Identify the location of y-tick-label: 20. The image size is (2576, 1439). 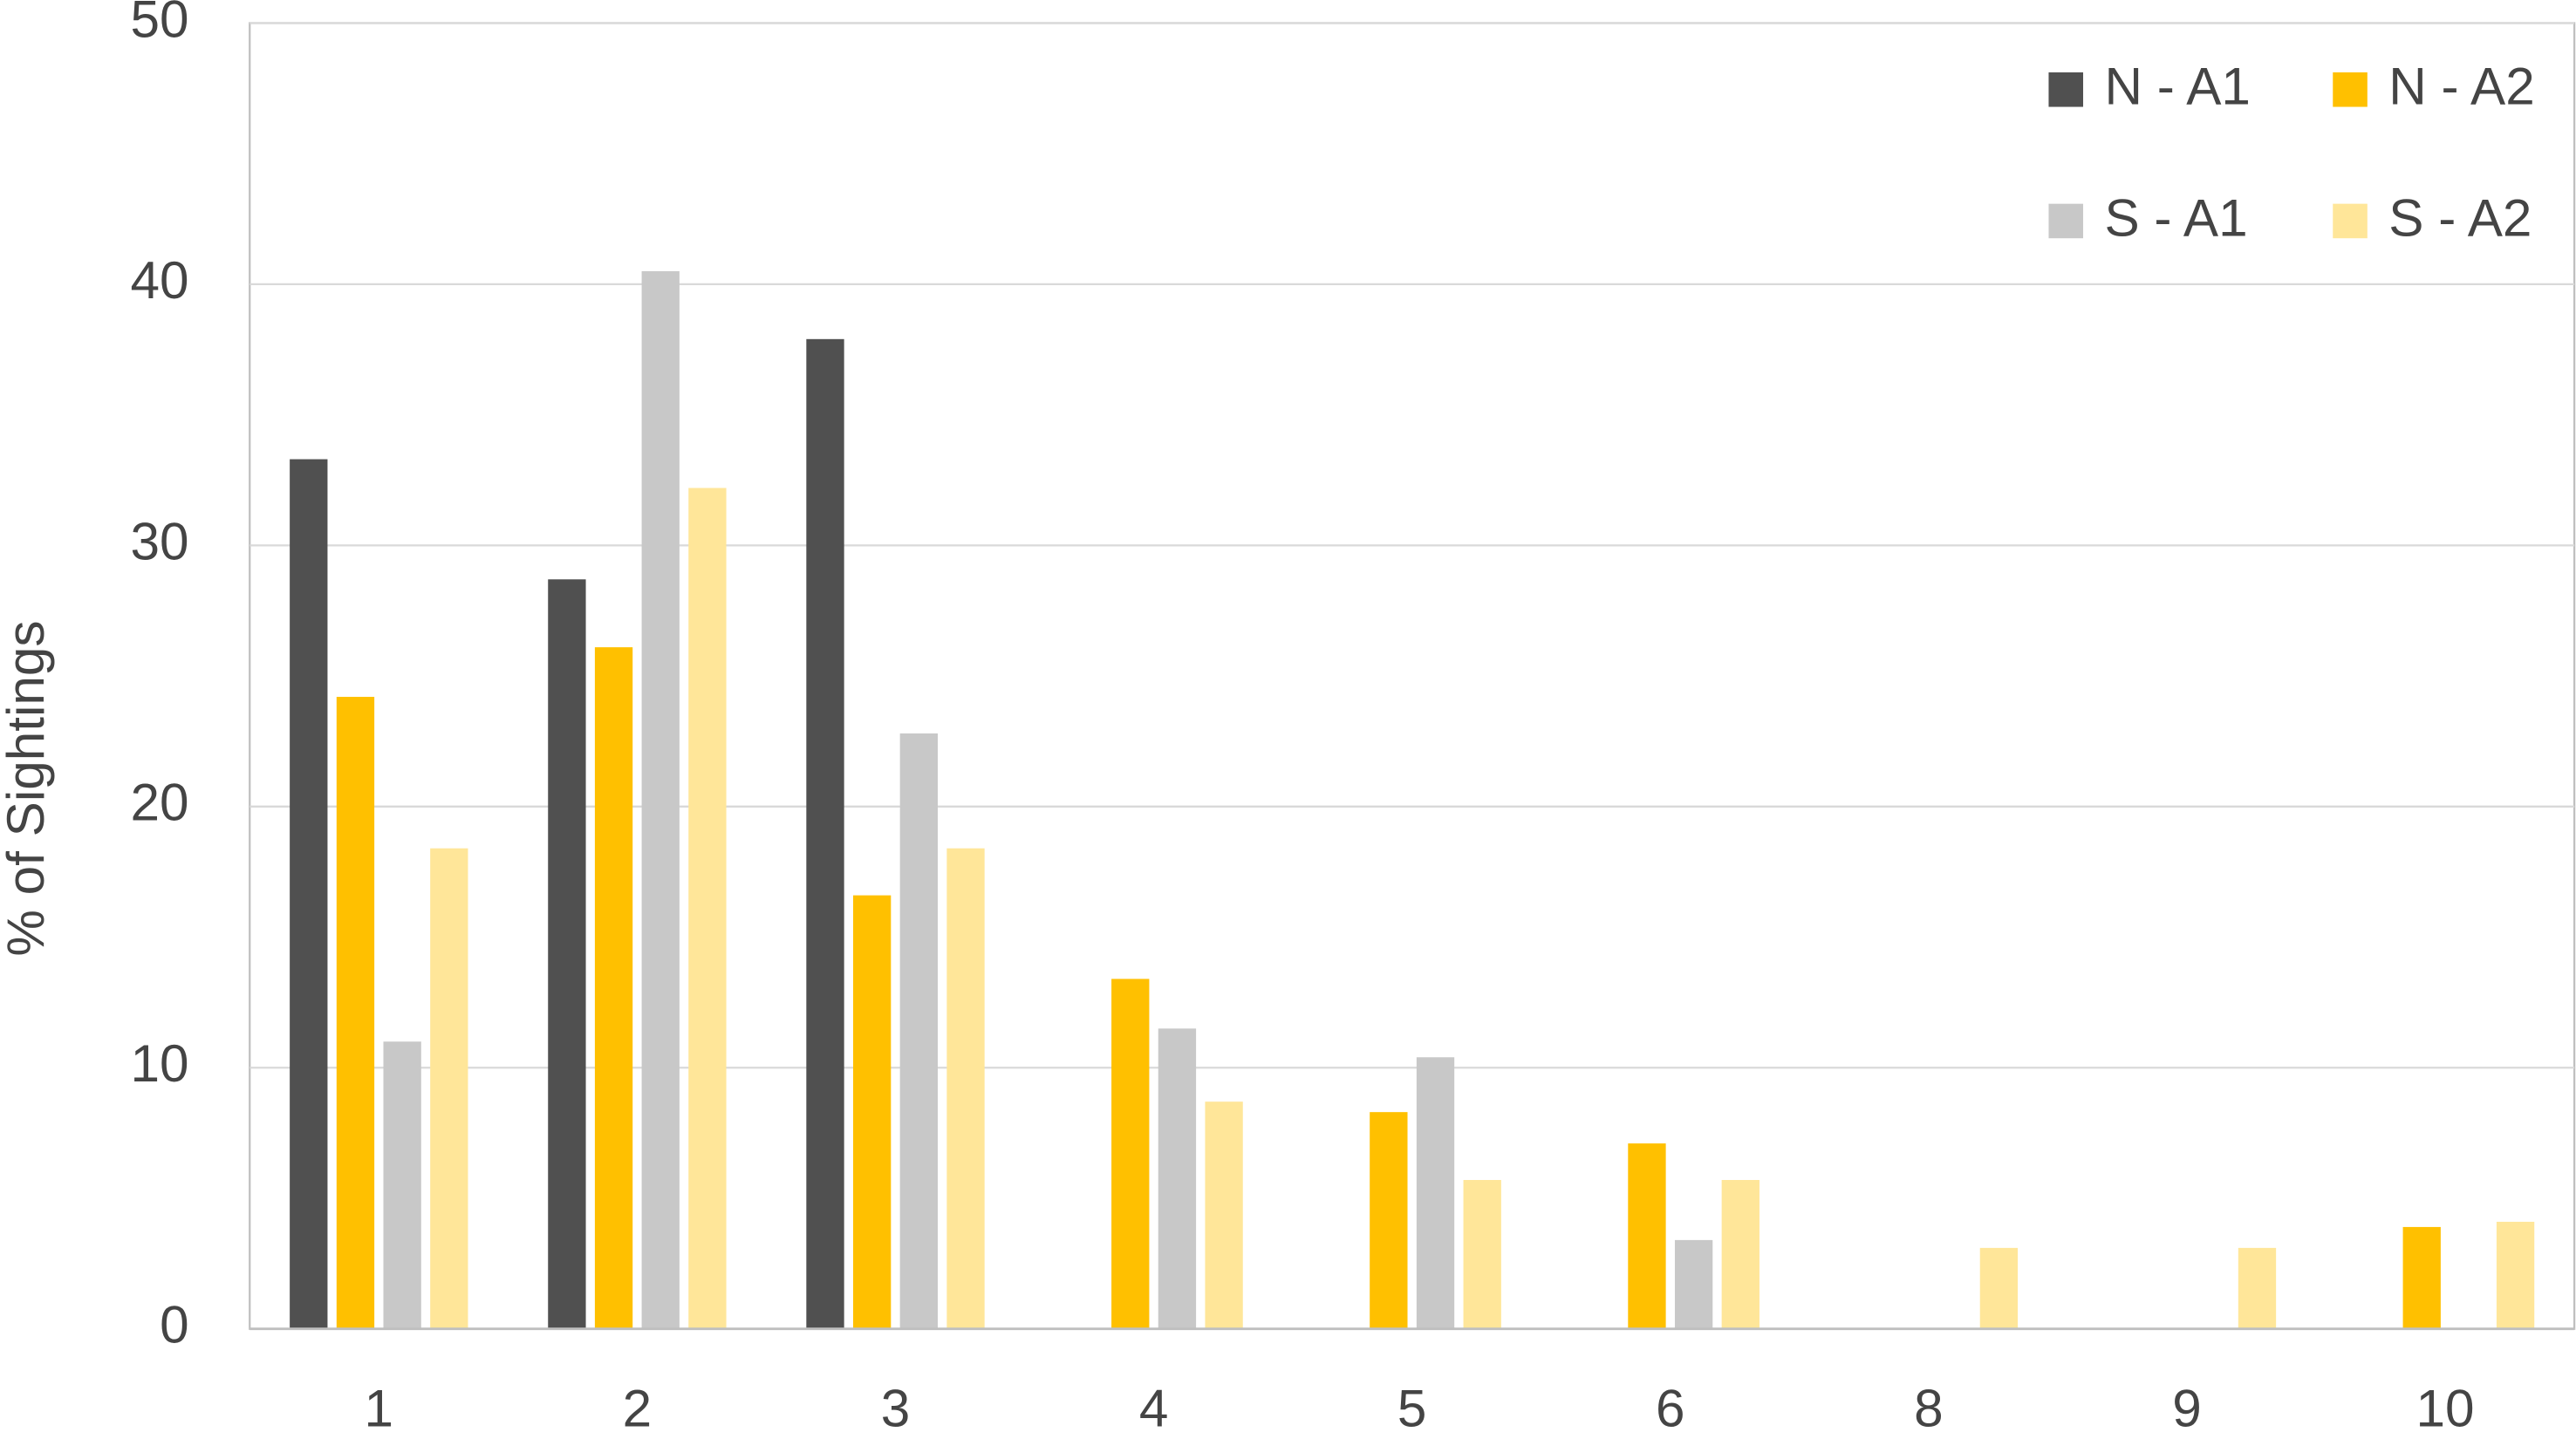
(160, 802).